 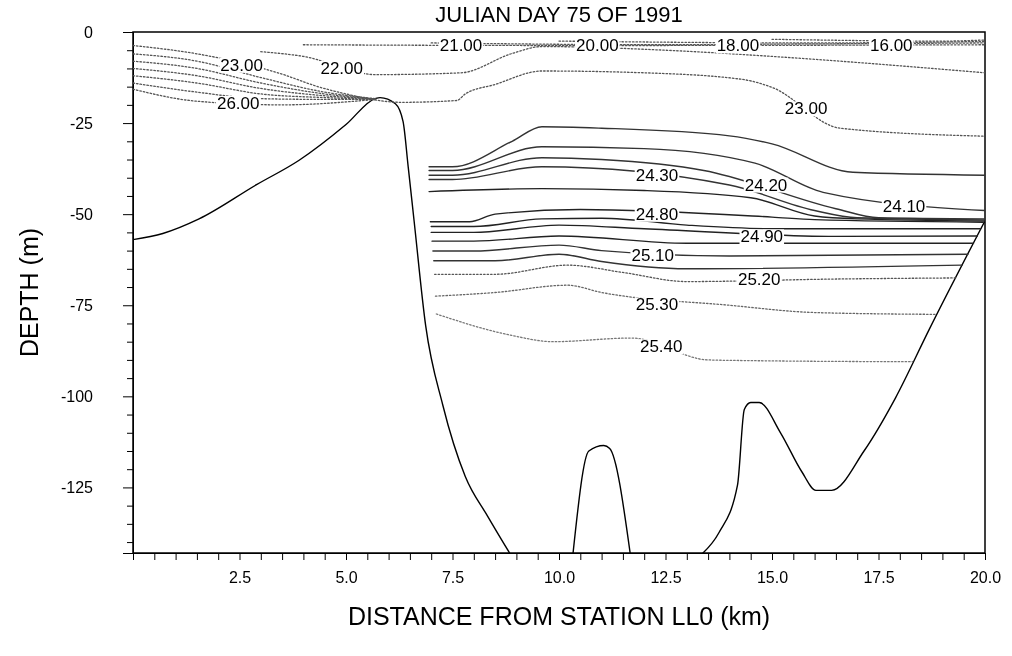 I want to click on x-tick-label: 2.5, so click(x=240, y=578).